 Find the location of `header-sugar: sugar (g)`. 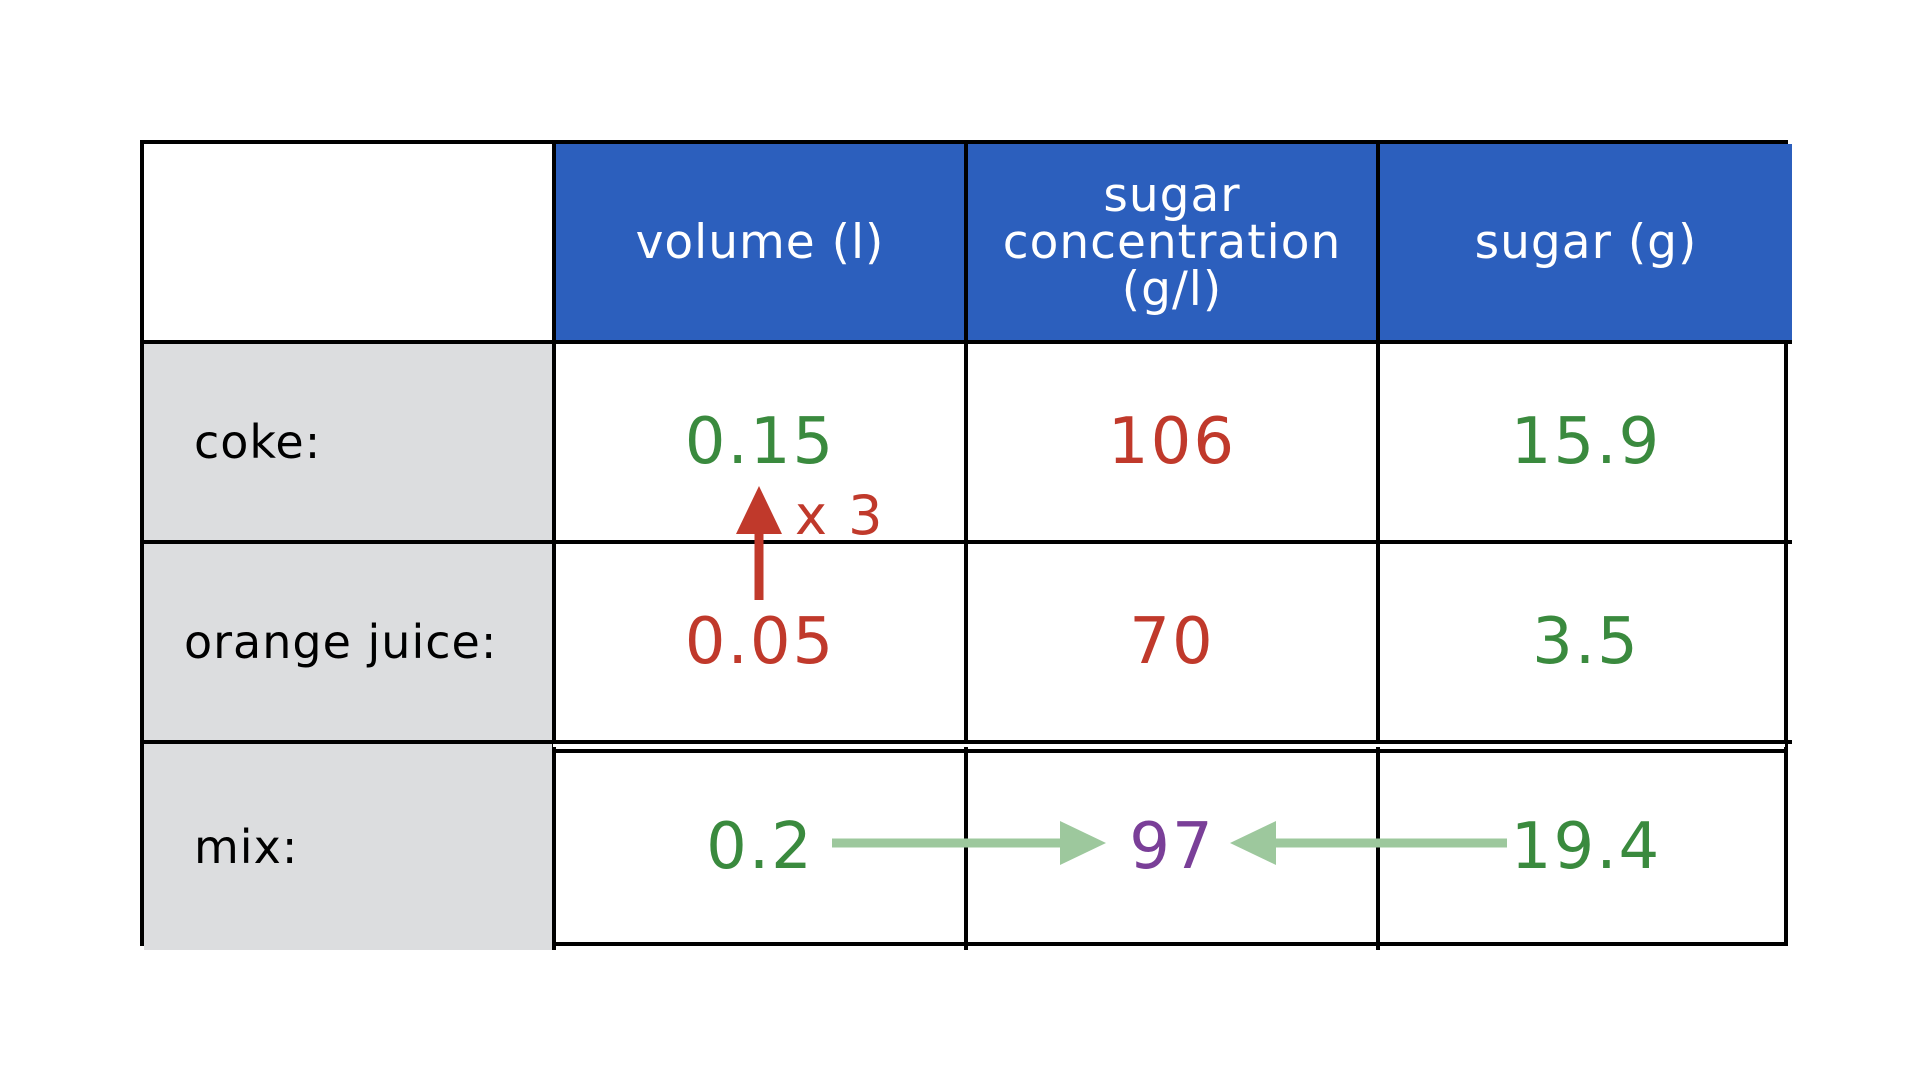

header-sugar: sugar (g) is located at coordinates (1586, 244).